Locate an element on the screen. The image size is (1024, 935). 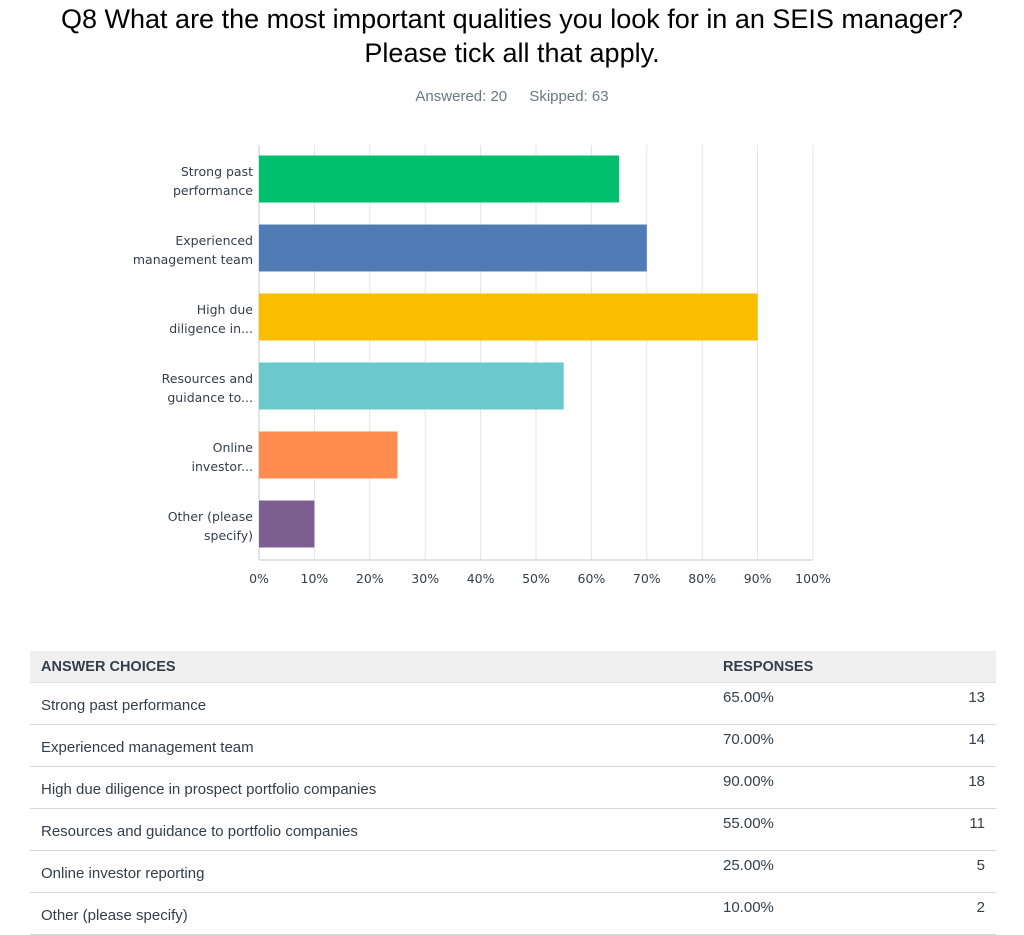
response-count-cell: 2 is located at coordinates (960, 913).